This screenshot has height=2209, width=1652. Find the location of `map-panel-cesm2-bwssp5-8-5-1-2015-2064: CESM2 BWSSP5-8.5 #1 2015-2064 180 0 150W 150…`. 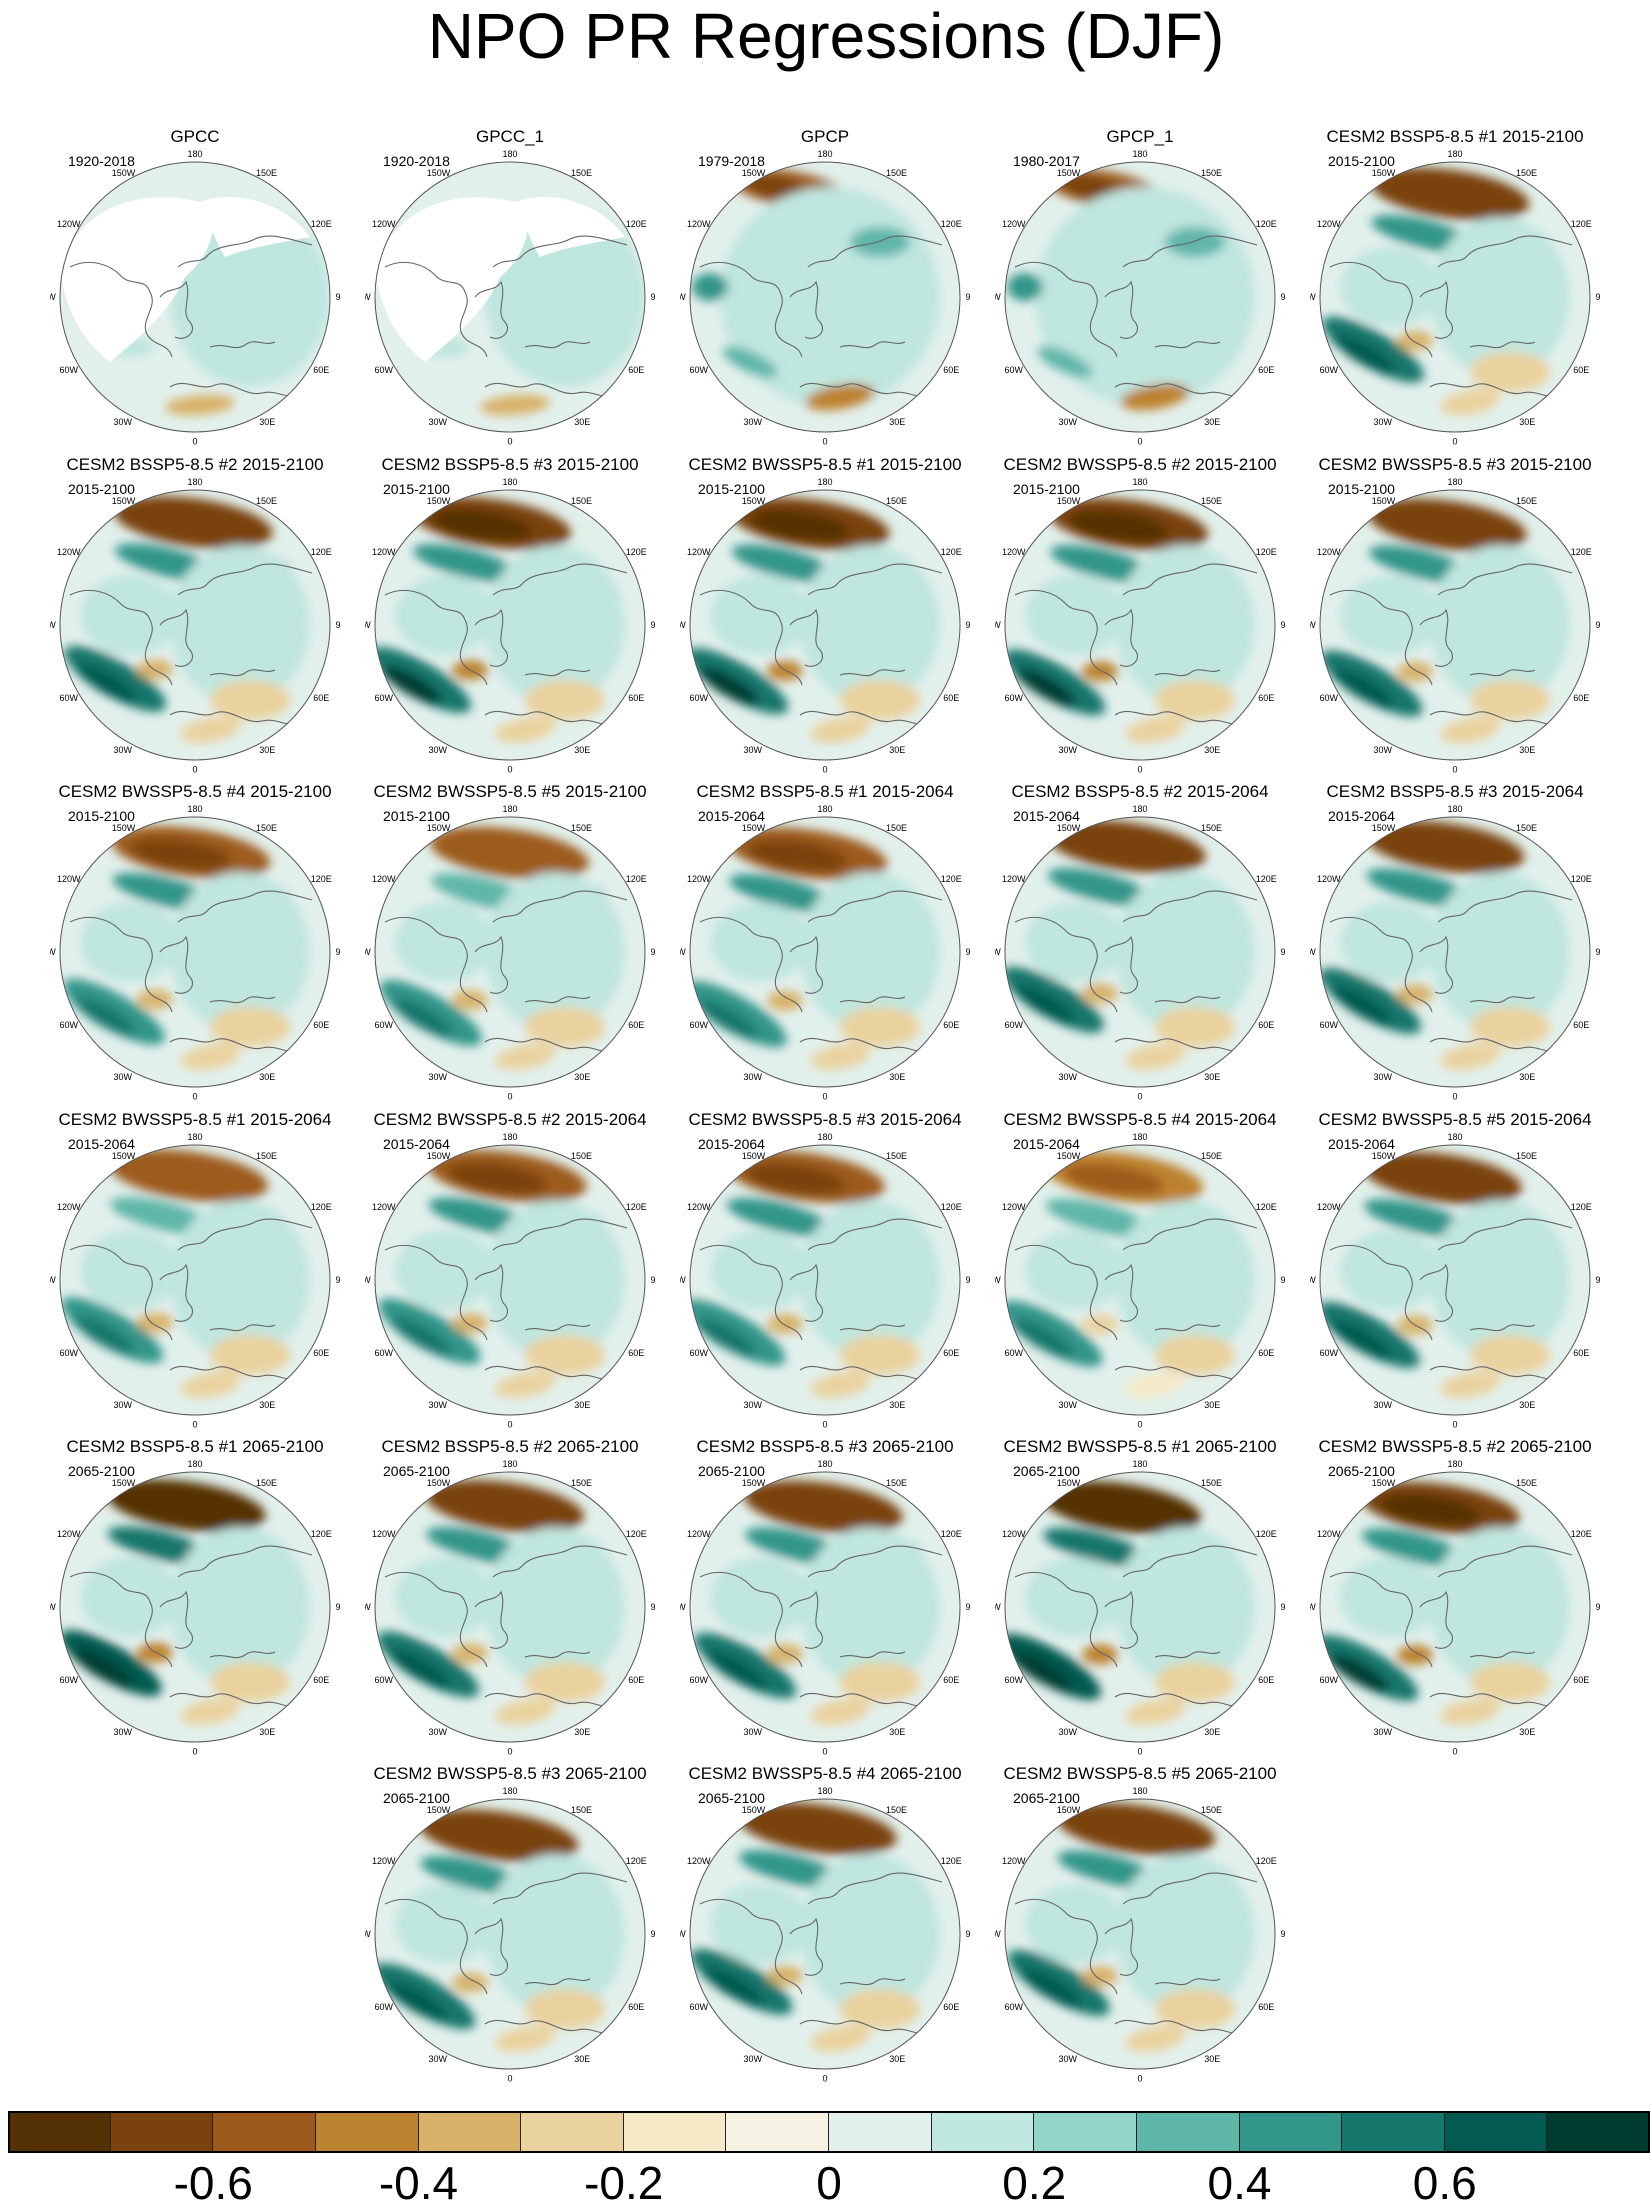

map-panel-cesm2-bwssp5-8-5-1-2015-2064: CESM2 BWSSP5-8.5 #1 2015-2064 180 0 150W 150… is located at coordinates (195, 1269).